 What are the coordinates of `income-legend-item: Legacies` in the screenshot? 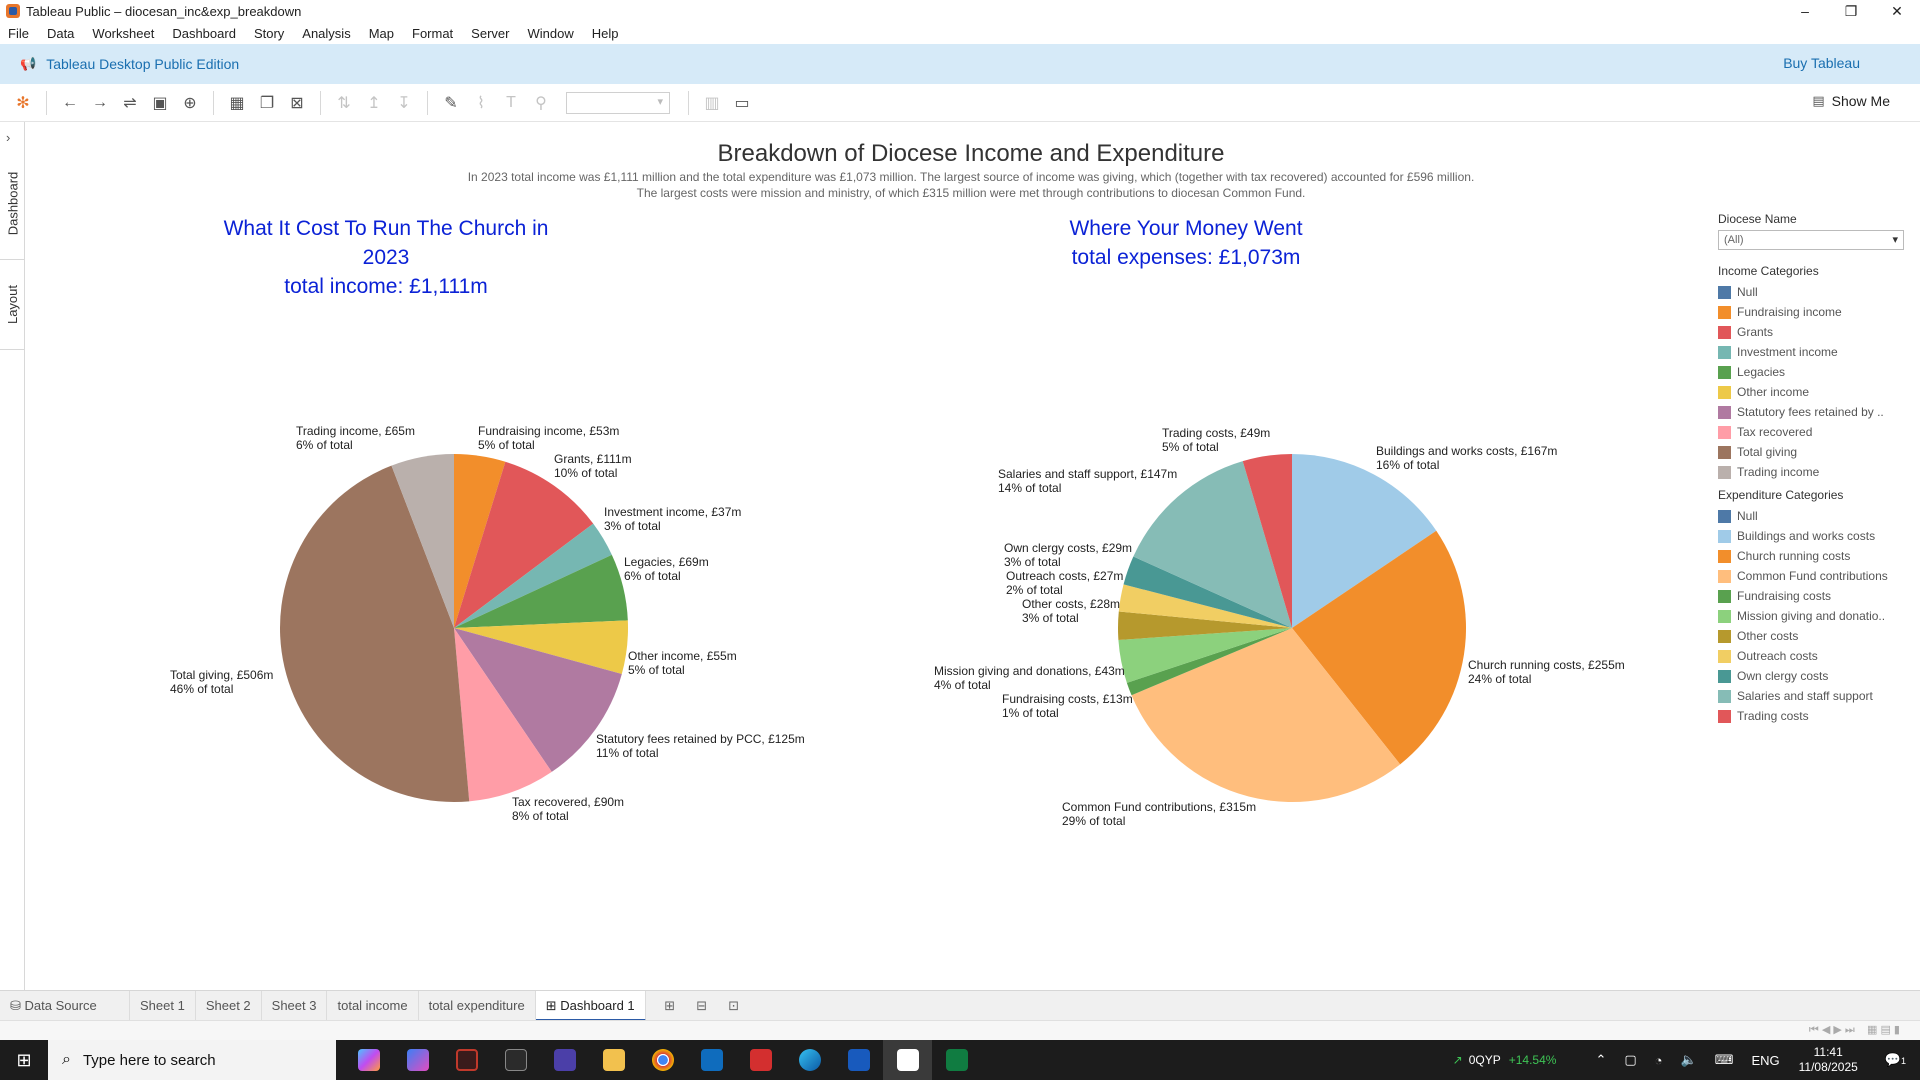 It's located at (1818, 372).